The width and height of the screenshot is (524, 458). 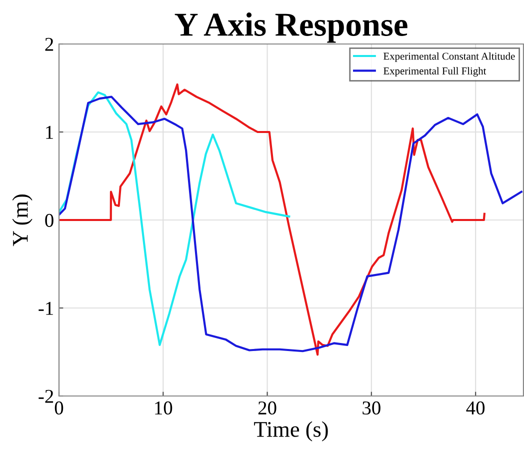 What do you see at coordinates (49, 44) in the screenshot?
I see `y-tick-label: 2` at bounding box center [49, 44].